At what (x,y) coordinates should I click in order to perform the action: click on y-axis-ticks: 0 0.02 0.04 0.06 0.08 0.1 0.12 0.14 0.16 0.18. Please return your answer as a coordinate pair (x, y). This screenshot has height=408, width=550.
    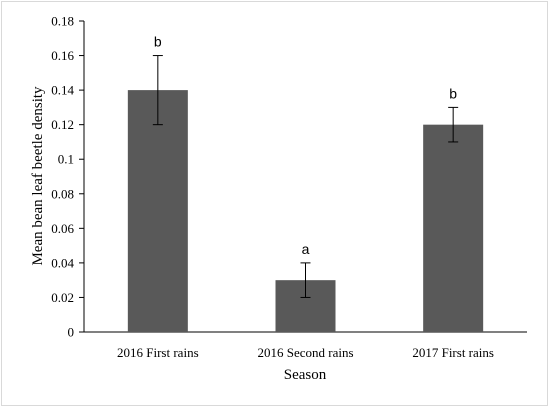
    Looking at the image, I should click on (67, 177).